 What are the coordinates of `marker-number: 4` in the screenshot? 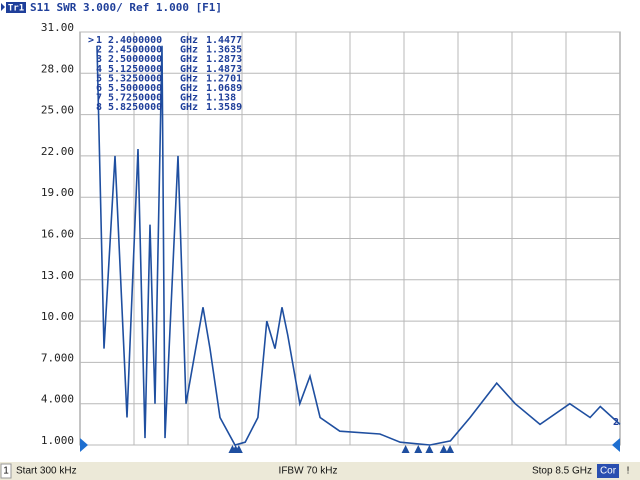 It's located at (99, 69).